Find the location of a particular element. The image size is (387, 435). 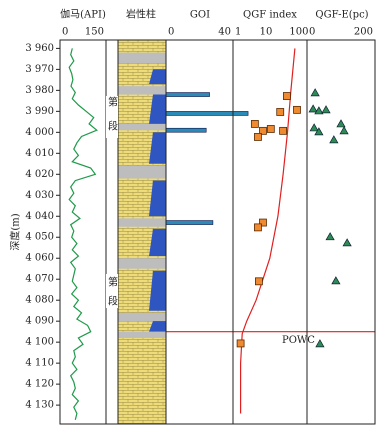

track-title: 岩性柱 is located at coordinates (141, 14).